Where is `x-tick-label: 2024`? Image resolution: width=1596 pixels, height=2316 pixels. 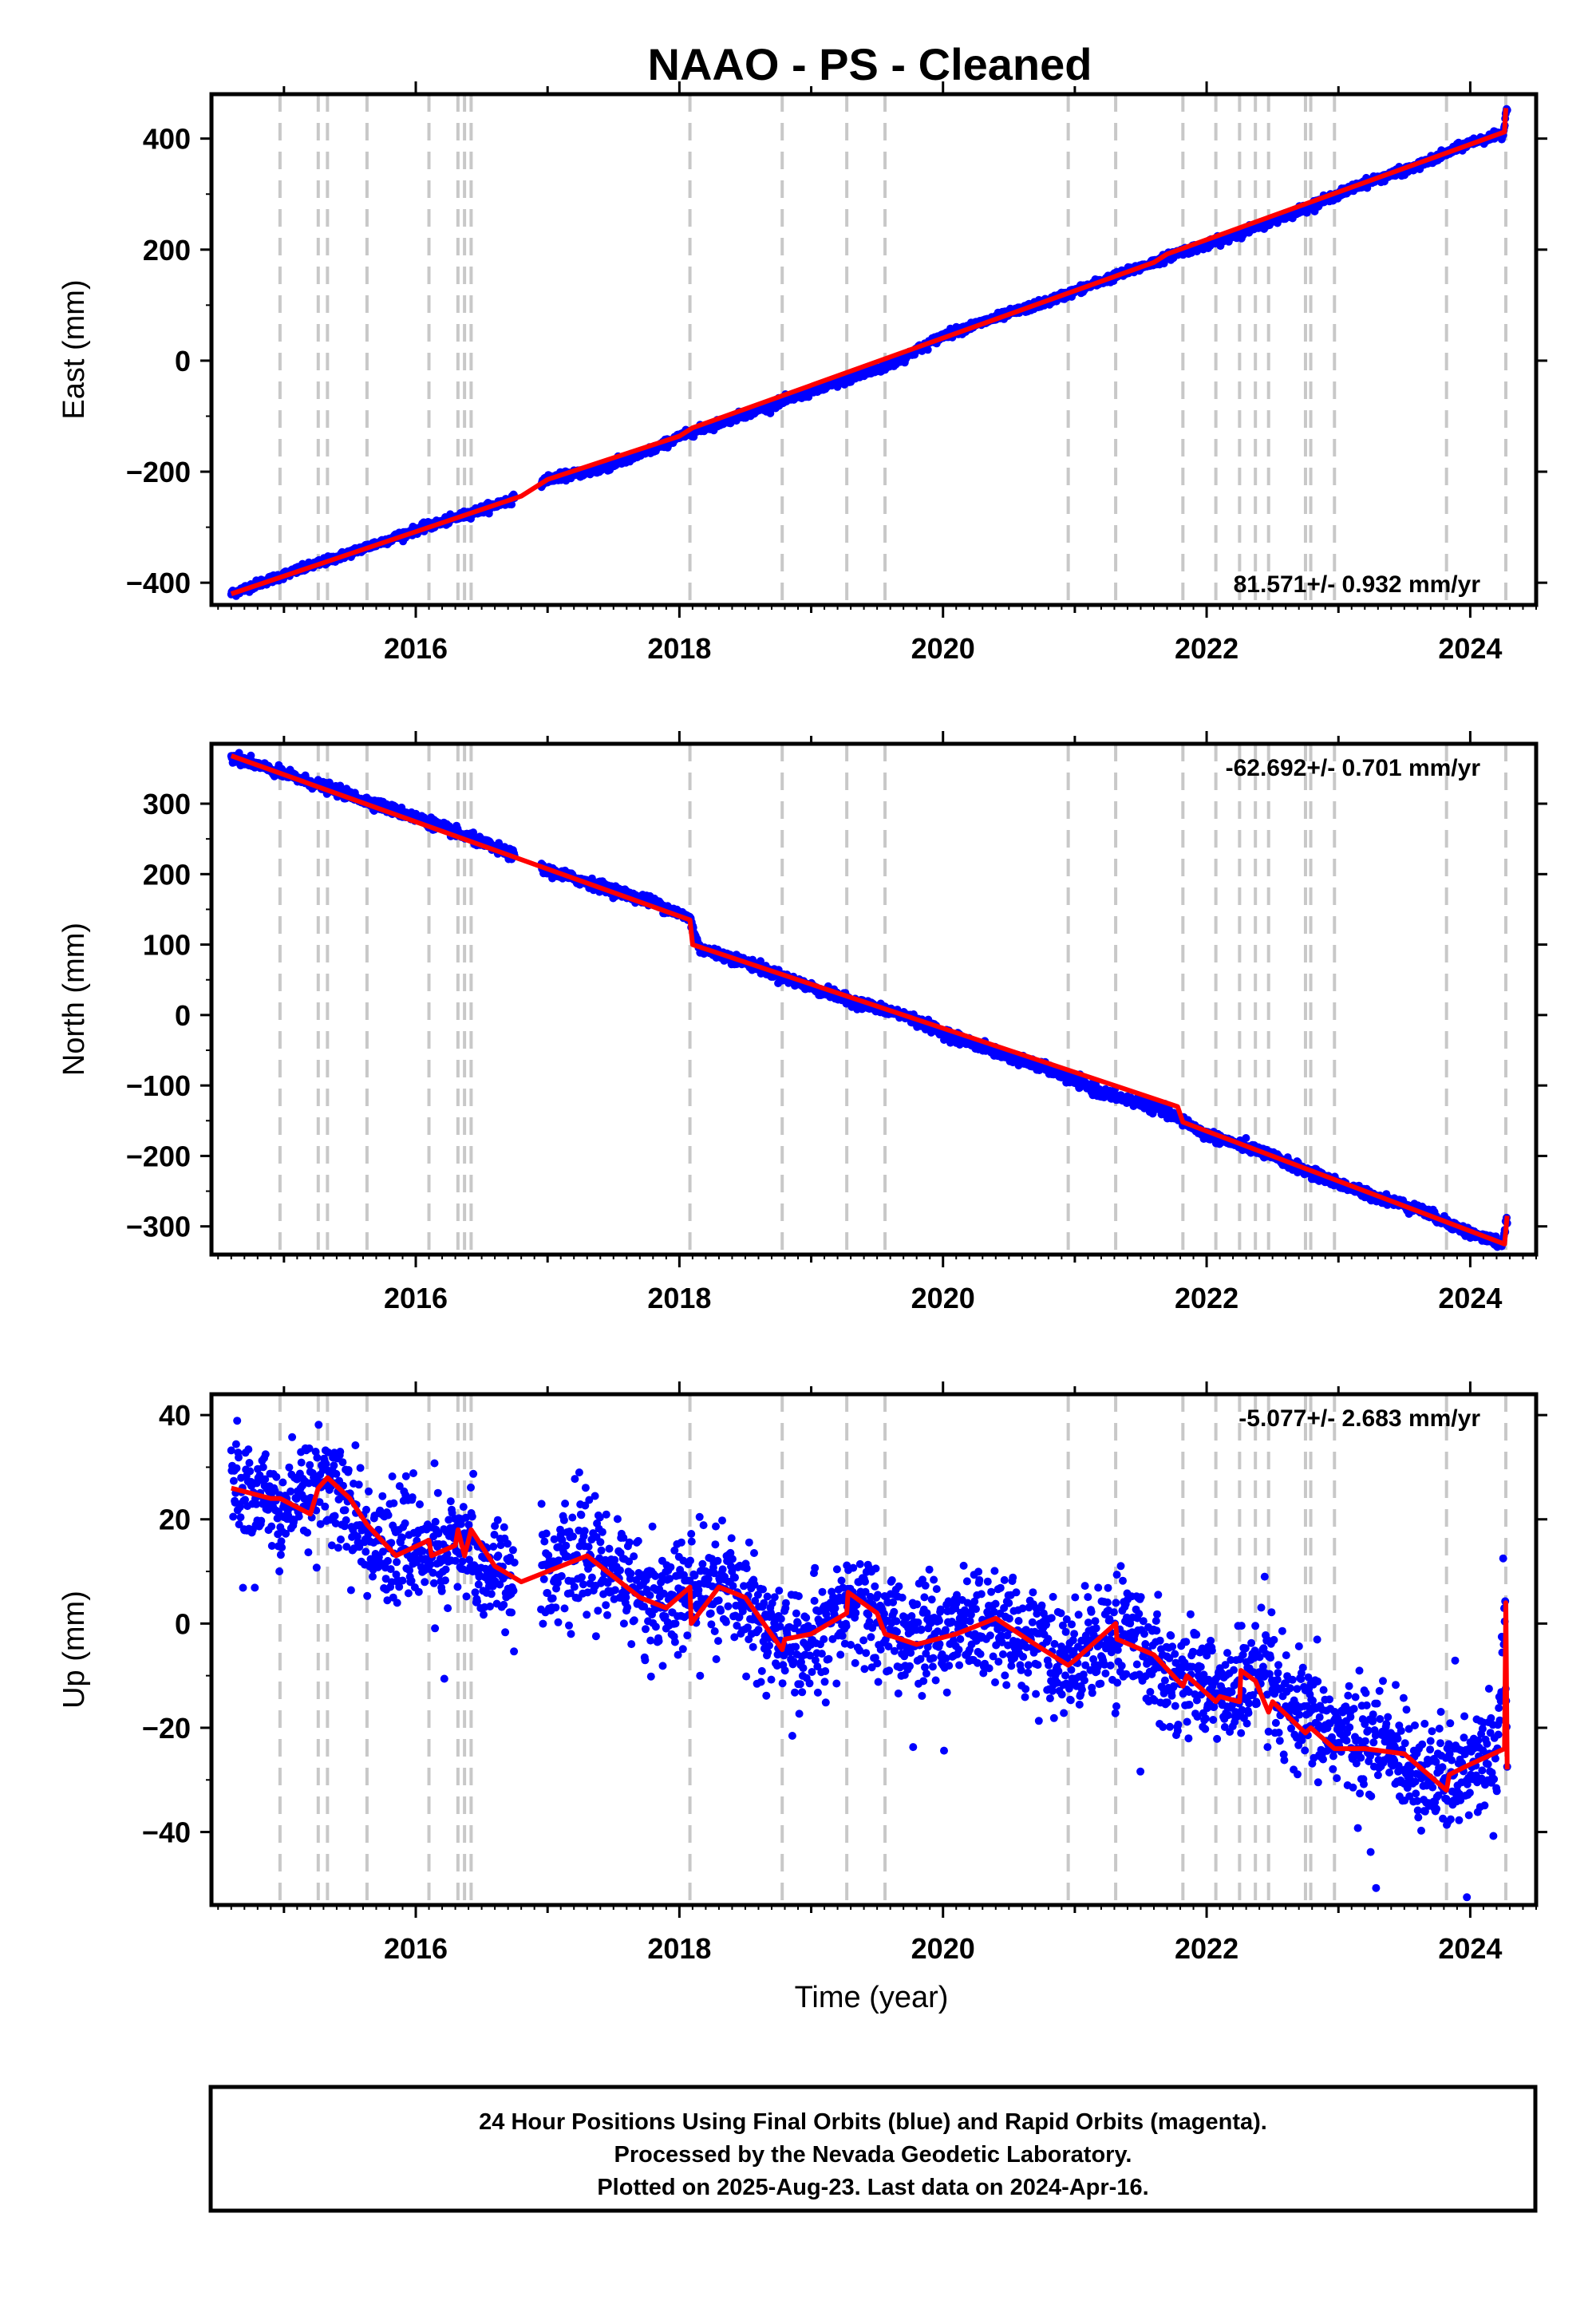 x-tick-label: 2024 is located at coordinates (1470, 648).